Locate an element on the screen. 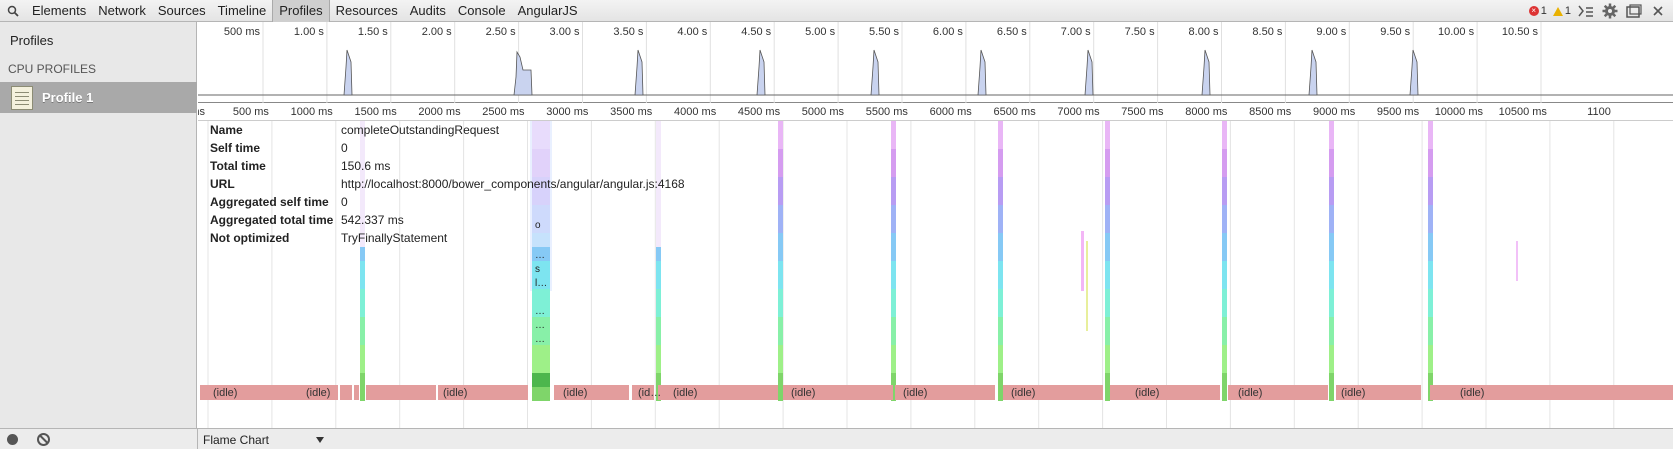 The height and width of the screenshot is (449, 1673). console-drawer-icon is located at coordinates (1586, 11).